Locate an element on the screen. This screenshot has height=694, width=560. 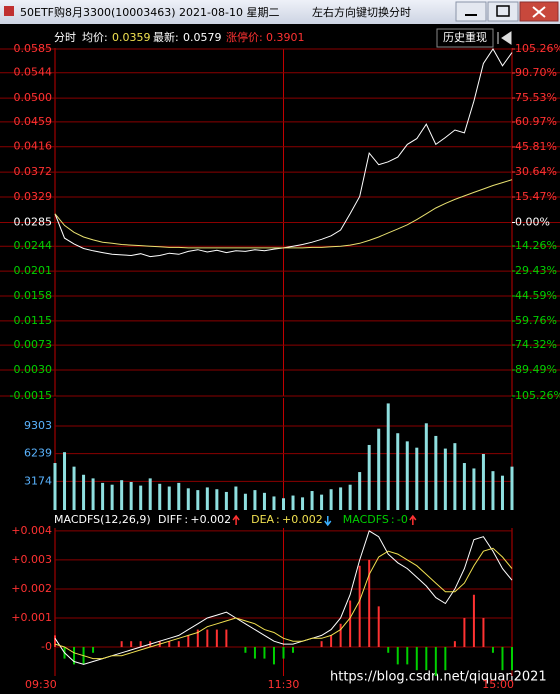
maximize-button is located at coordinates (503, 11).